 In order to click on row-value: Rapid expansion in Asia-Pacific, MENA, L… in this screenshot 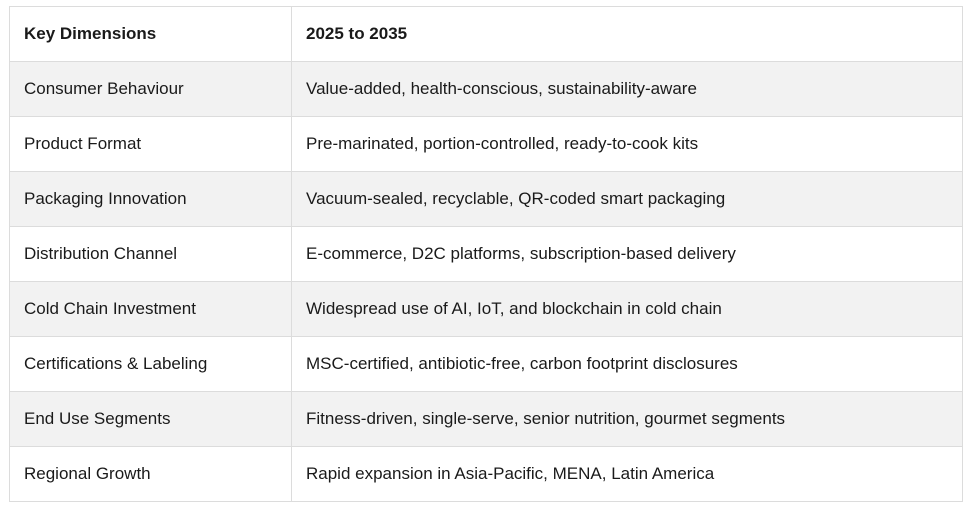, I will do `click(627, 474)`.